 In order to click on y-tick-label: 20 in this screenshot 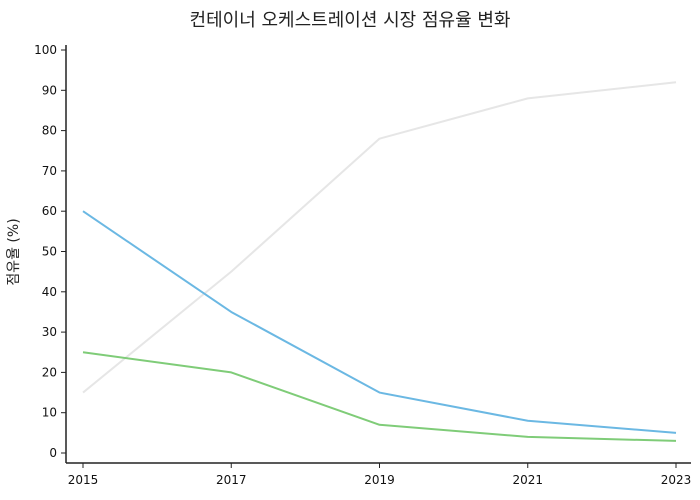, I will do `click(49, 372)`.